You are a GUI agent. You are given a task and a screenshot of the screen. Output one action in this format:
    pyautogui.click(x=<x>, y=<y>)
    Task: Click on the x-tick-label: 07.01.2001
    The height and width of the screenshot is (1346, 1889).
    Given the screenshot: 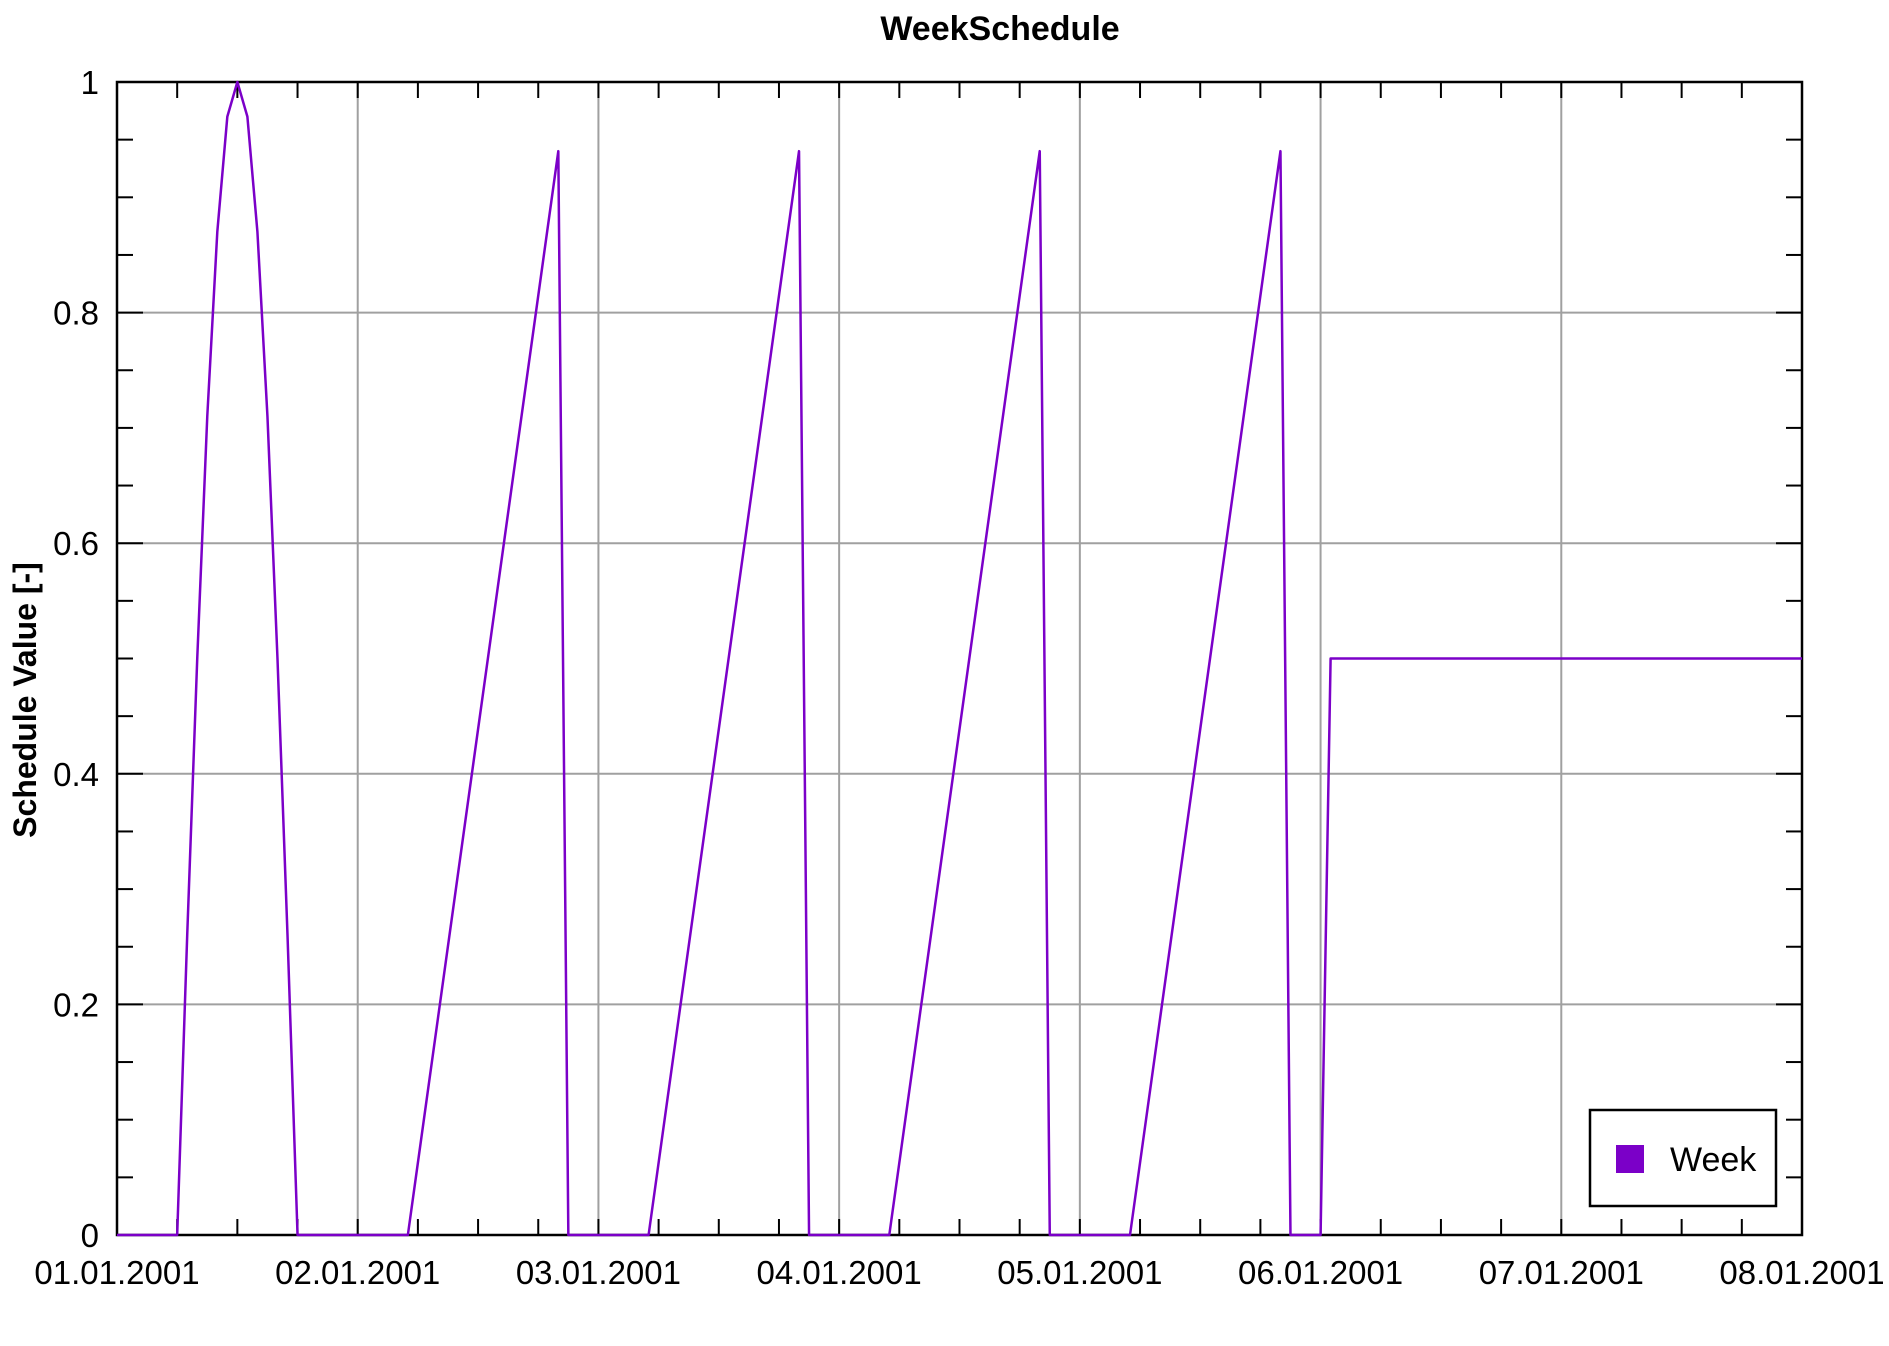 What is the action you would take?
    pyautogui.click(x=1561, y=1272)
    